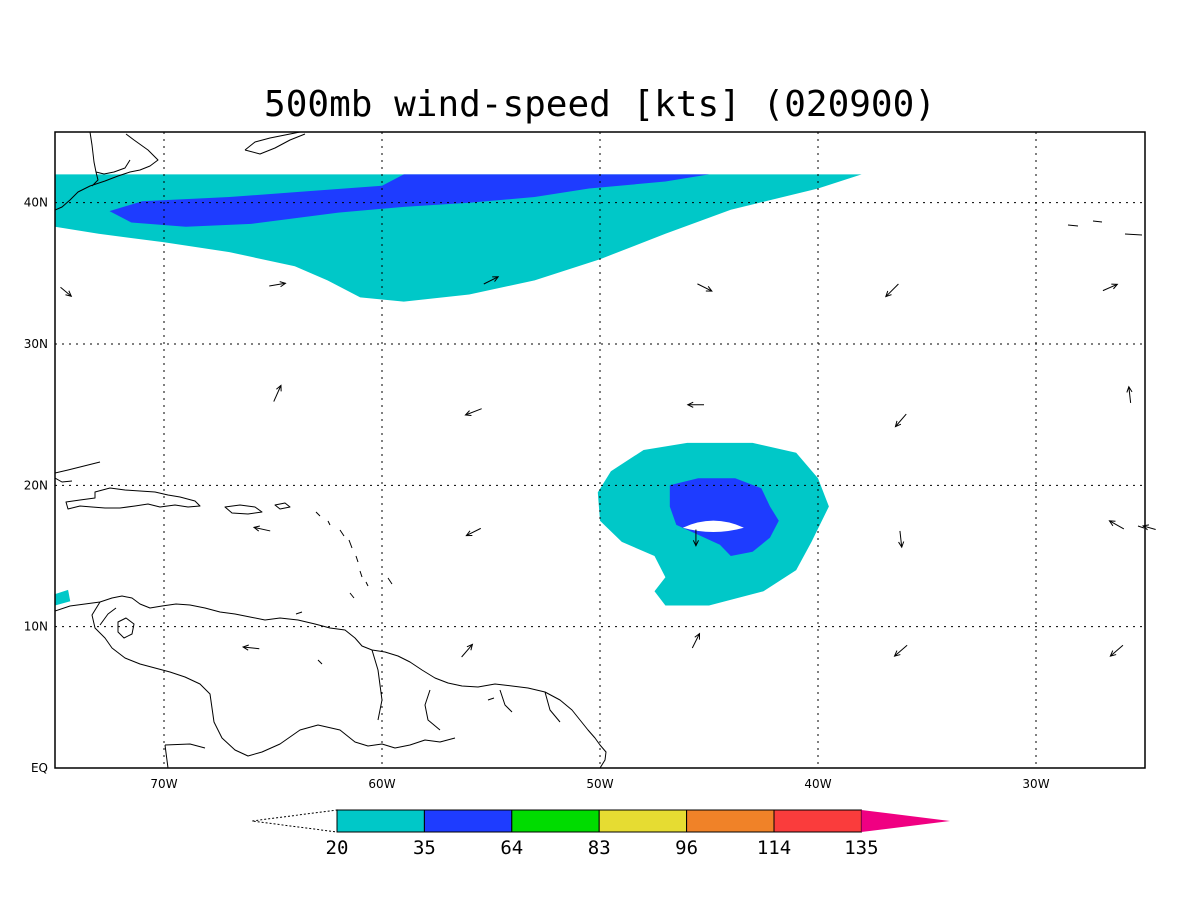 This screenshot has height=900, width=1200. Describe the element at coordinates (275, 143) in the screenshot. I see `coastline-nova-scotia` at that location.